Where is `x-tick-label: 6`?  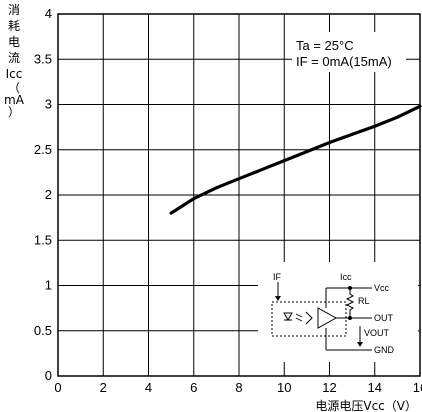 x-tick-label: 6 is located at coordinates (193, 387).